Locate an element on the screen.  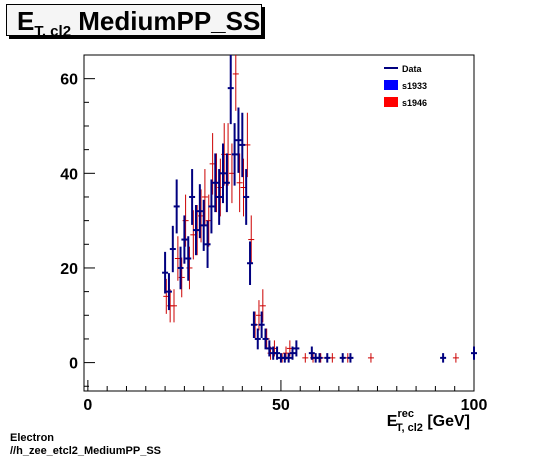
y-tick-label: 60 is located at coordinates (69, 80).